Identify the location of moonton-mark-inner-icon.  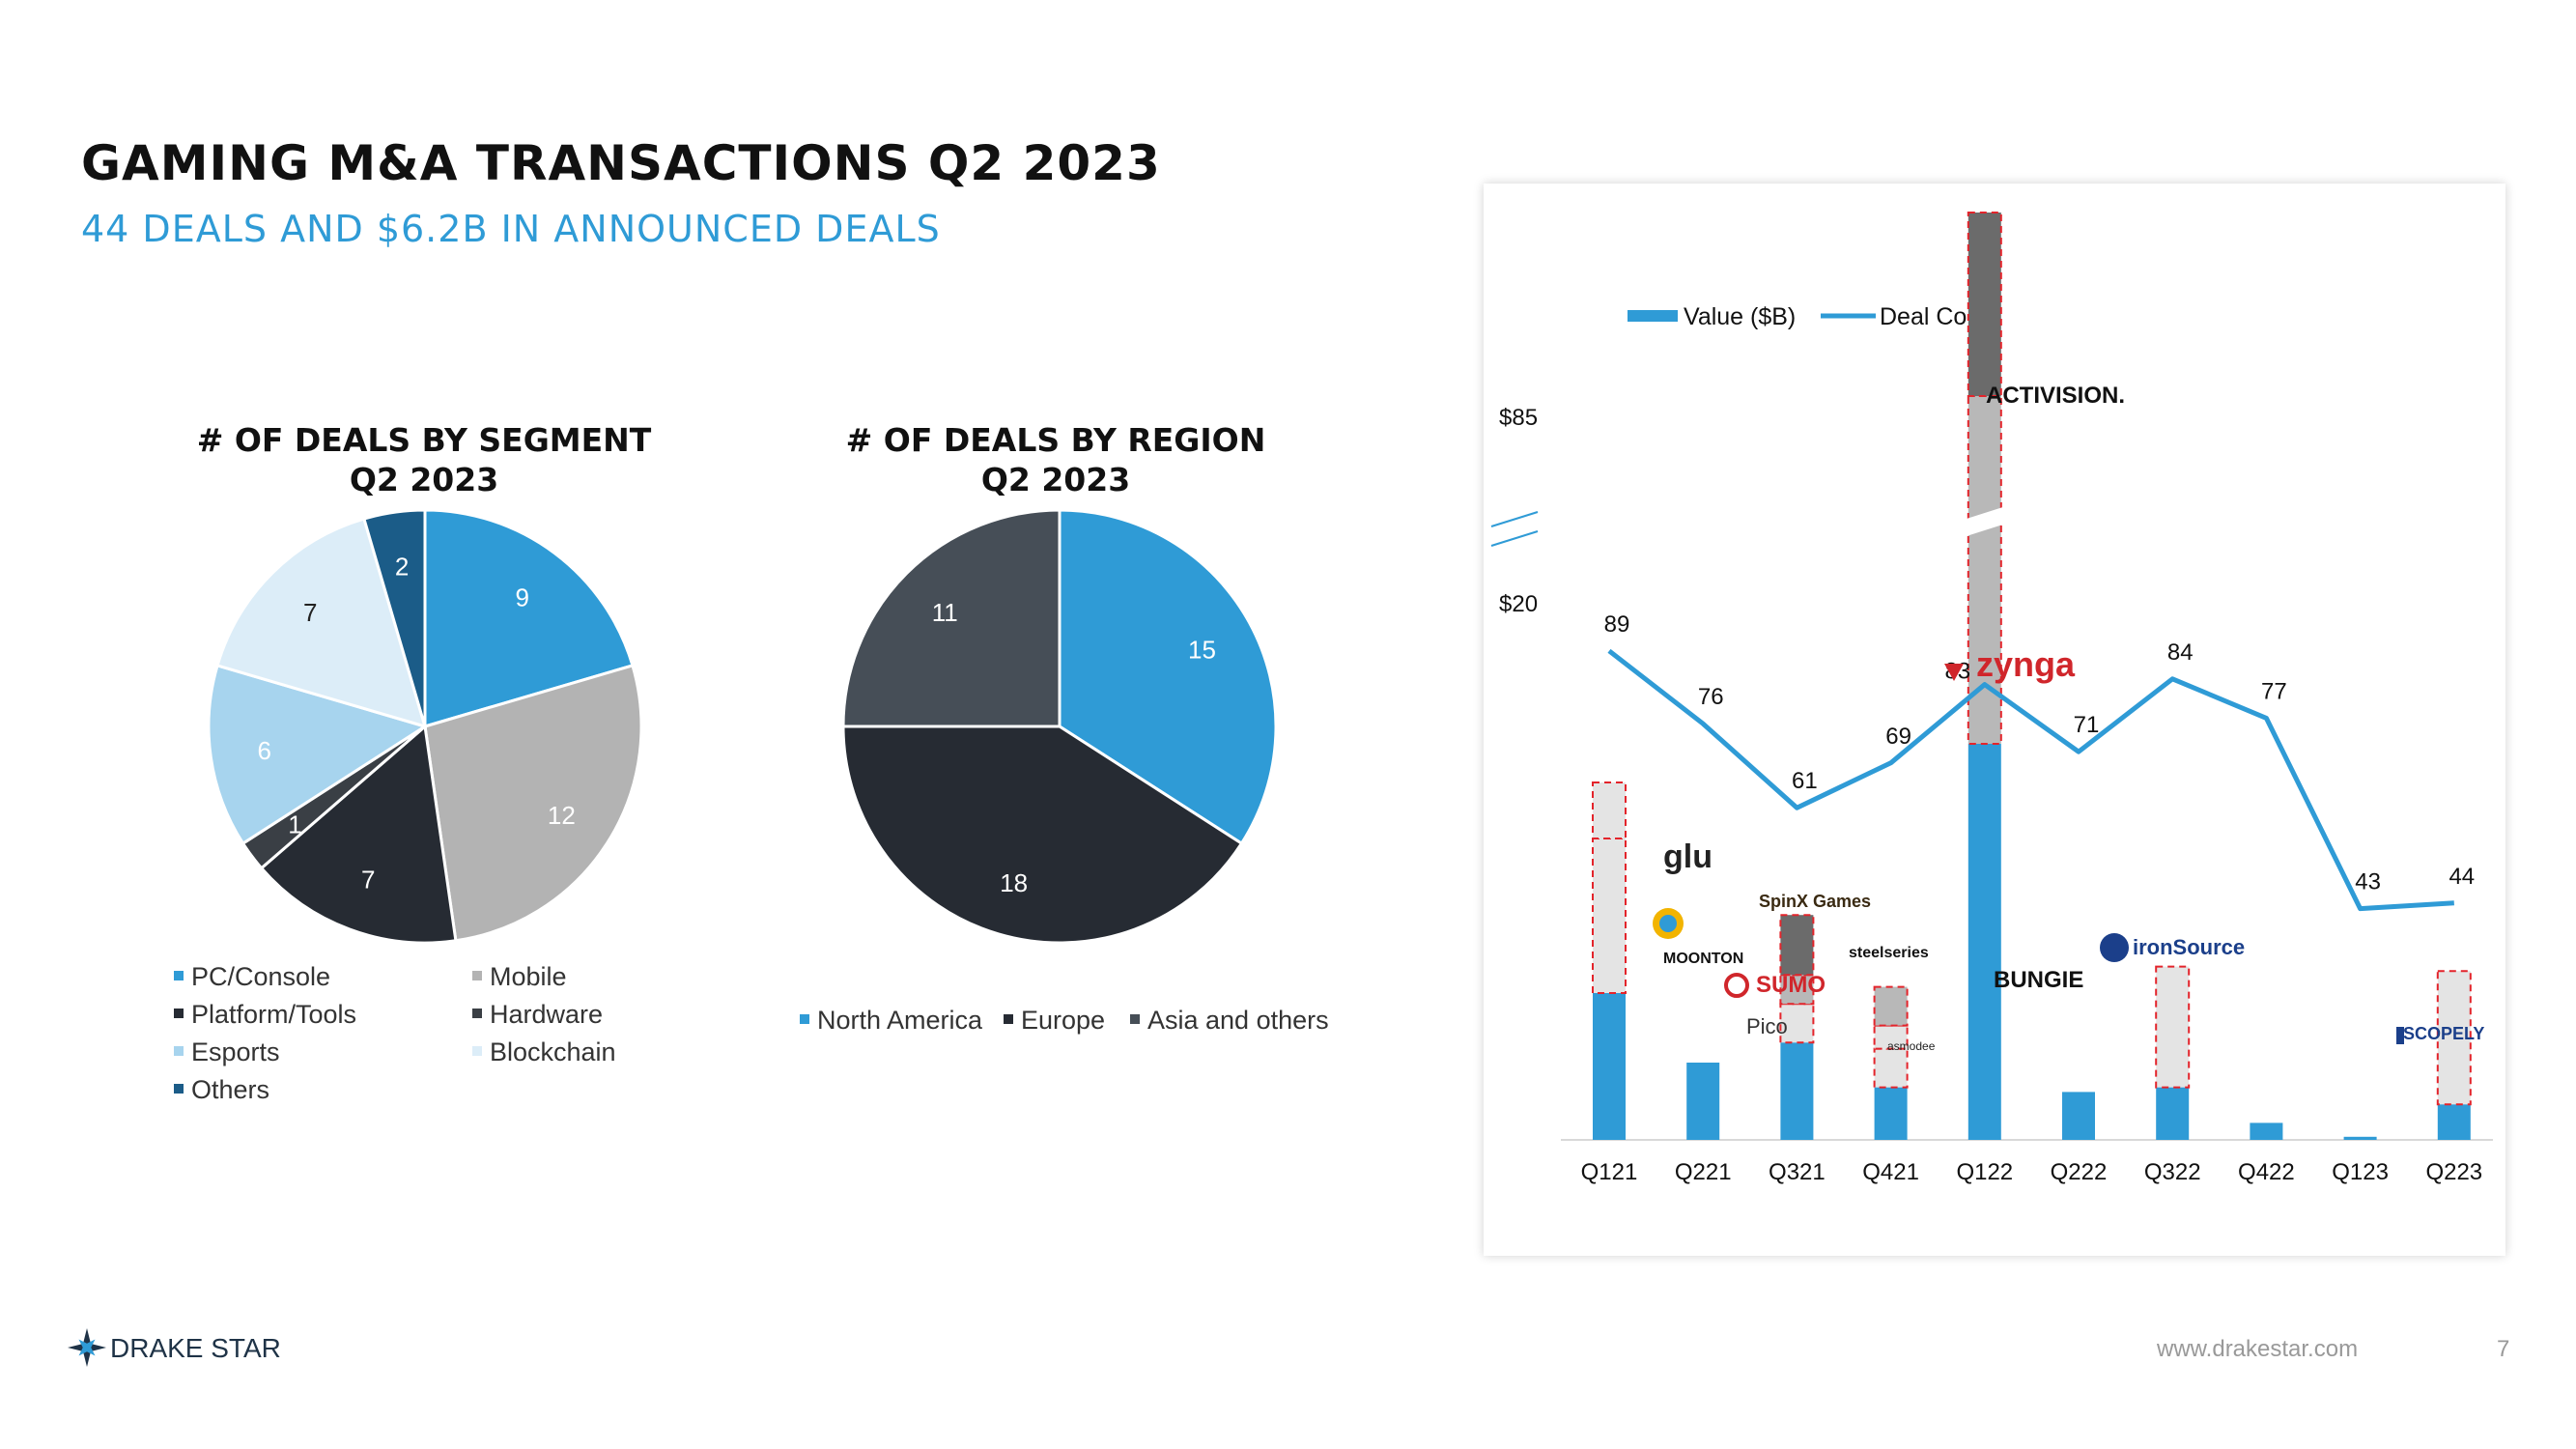
(1668, 923).